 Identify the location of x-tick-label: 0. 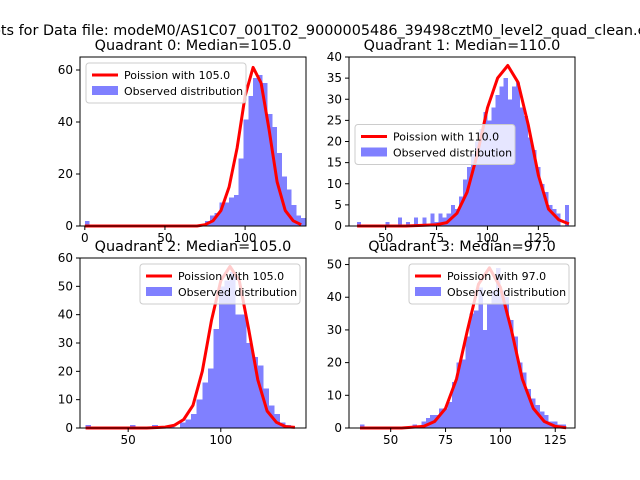
(85, 238).